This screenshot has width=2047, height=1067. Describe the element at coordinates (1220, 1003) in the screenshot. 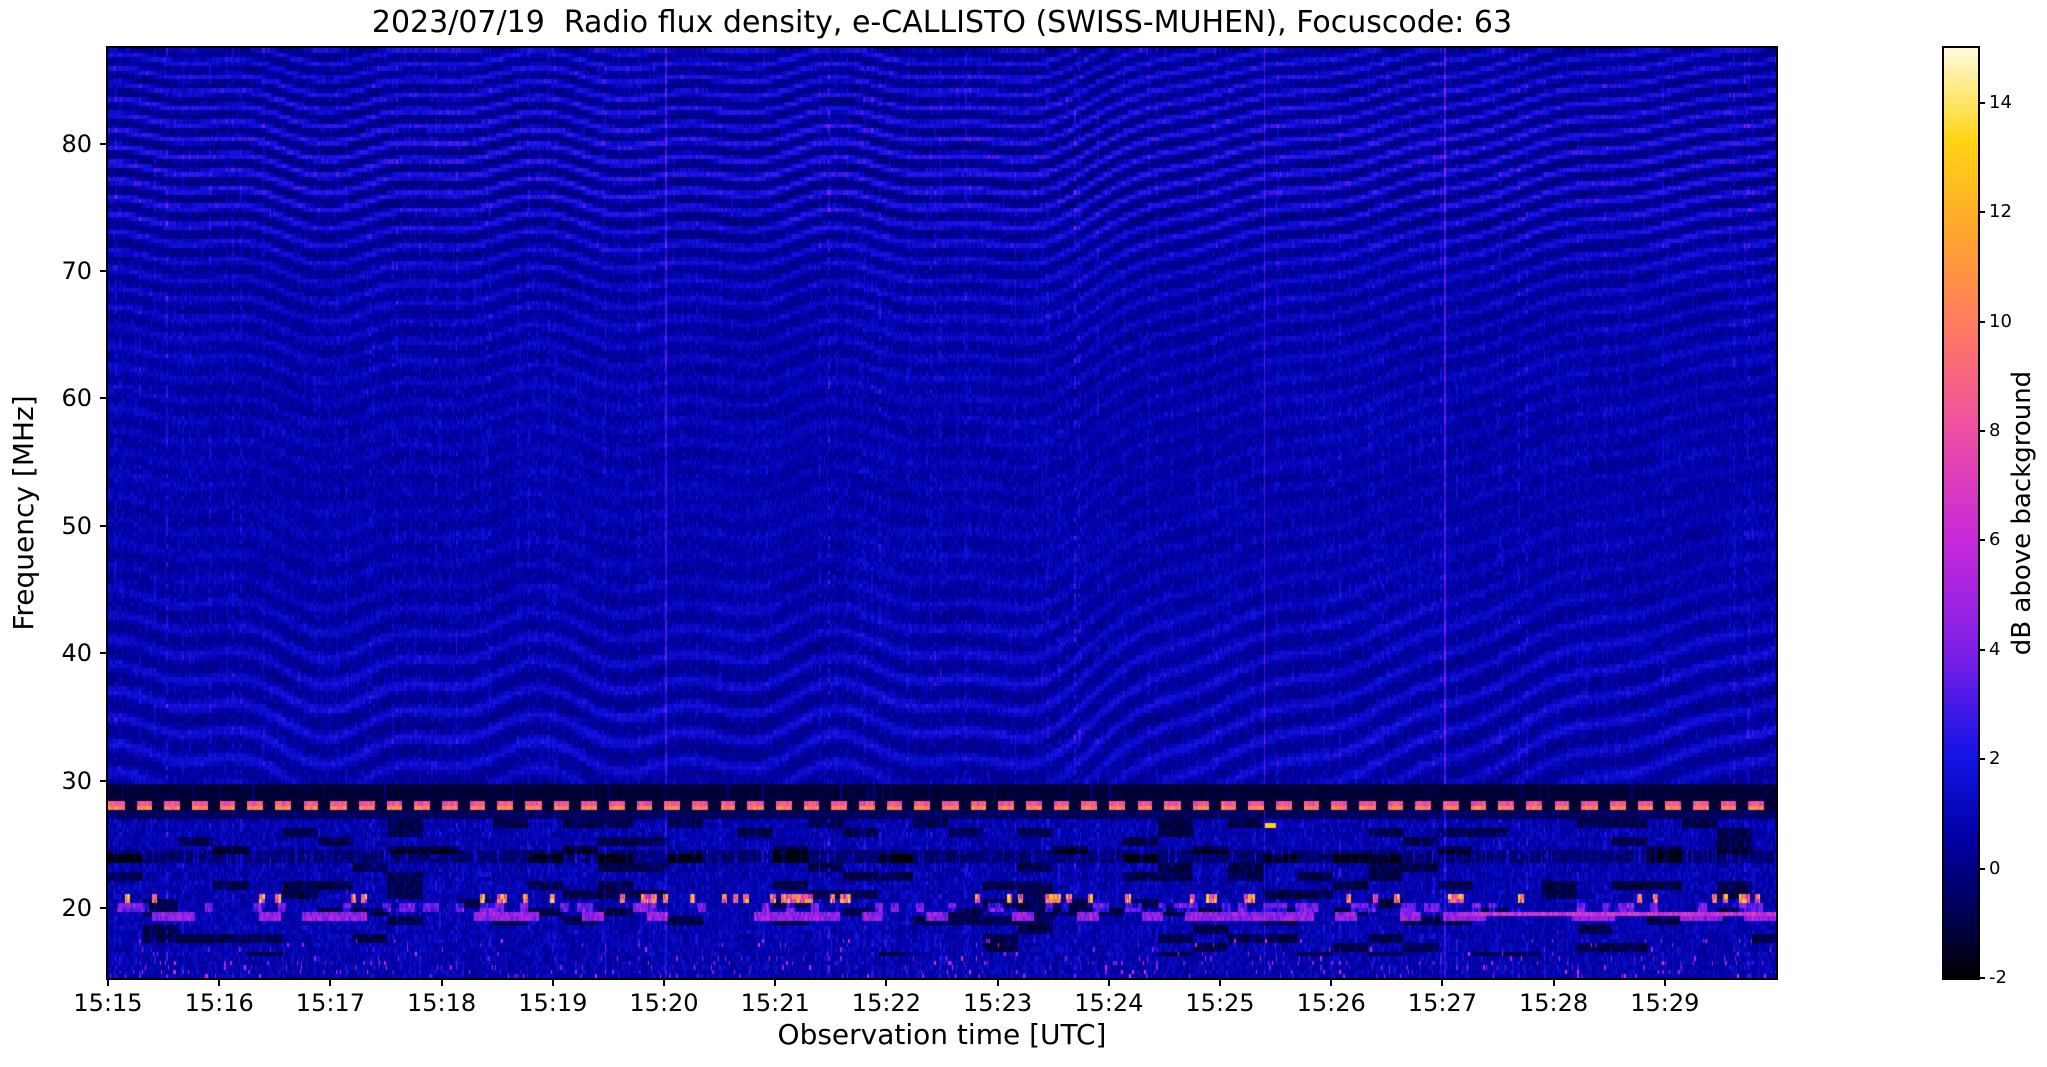

I see `x-tick-label: 15:25` at that location.